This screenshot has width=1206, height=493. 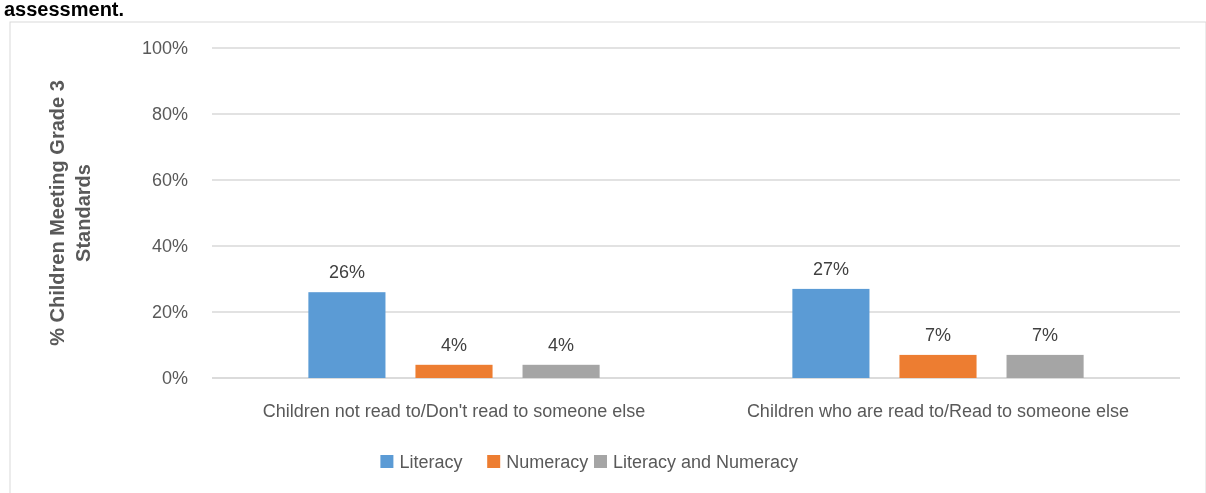 I want to click on y-tick-label: 60%, so click(x=169, y=180).